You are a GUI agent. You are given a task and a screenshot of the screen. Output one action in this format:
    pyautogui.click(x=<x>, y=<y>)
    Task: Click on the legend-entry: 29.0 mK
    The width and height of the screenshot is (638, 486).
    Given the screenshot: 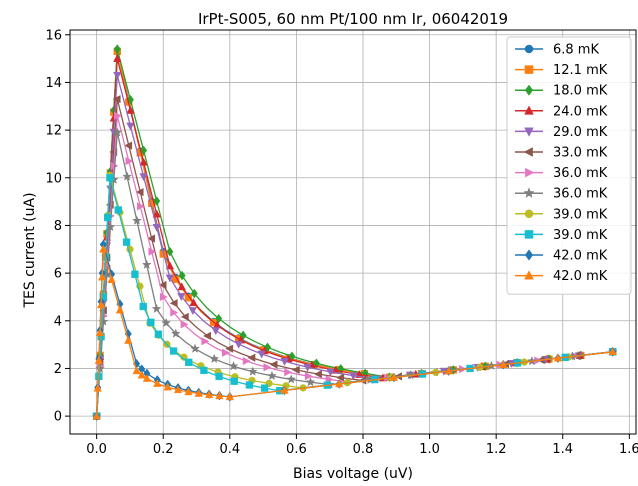 What is the action you would take?
    pyautogui.click(x=561, y=132)
    